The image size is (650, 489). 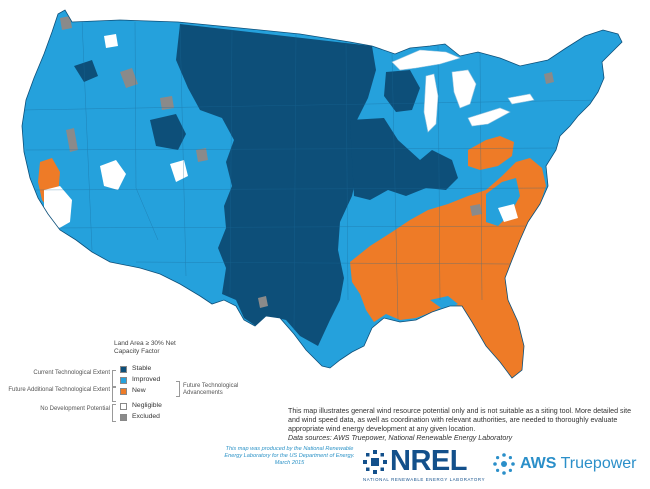 I want to click on lake-huron, so click(x=464, y=89).